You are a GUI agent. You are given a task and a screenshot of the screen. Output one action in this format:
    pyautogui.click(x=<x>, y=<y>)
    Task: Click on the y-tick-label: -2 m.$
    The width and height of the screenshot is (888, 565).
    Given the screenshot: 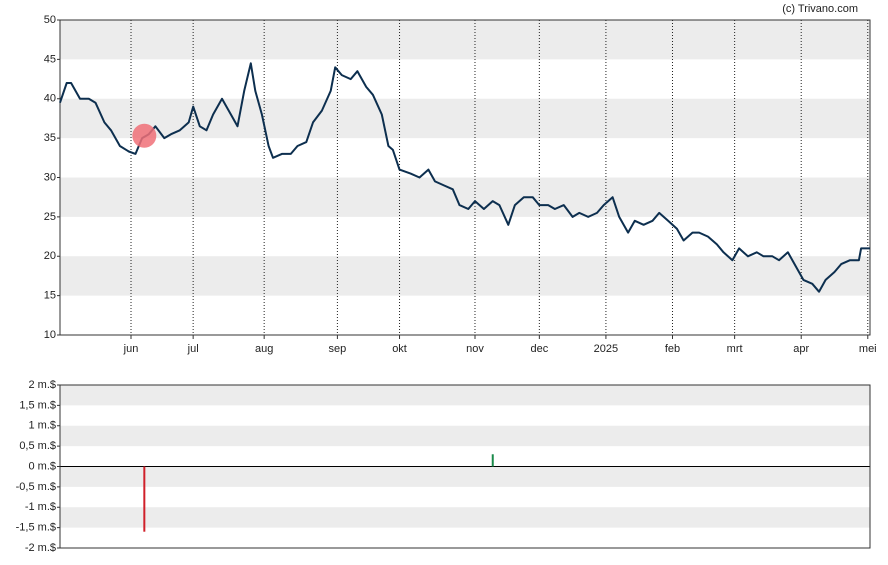 What is the action you would take?
    pyautogui.click(x=40, y=548)
    